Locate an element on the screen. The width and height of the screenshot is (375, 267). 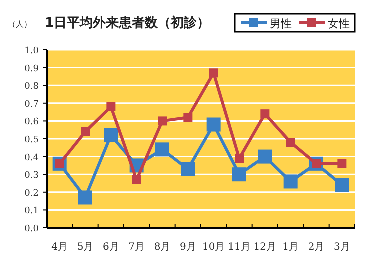
x-tick-label: 1月 is located at coordinates (291, 247).